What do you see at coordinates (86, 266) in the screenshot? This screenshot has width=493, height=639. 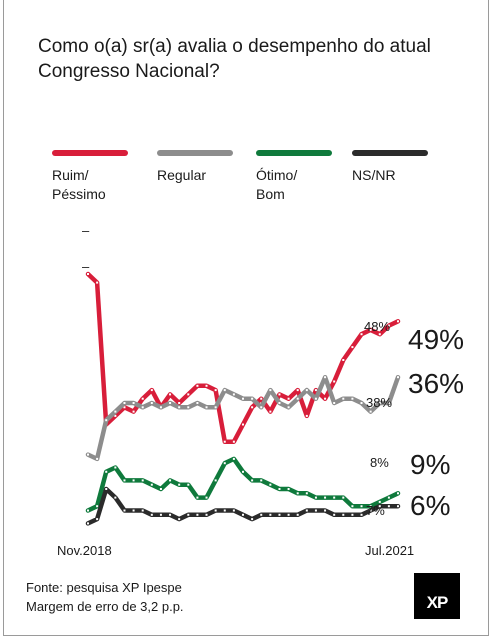 I see `y-tick-label: –` at bounding box center [86, 266].